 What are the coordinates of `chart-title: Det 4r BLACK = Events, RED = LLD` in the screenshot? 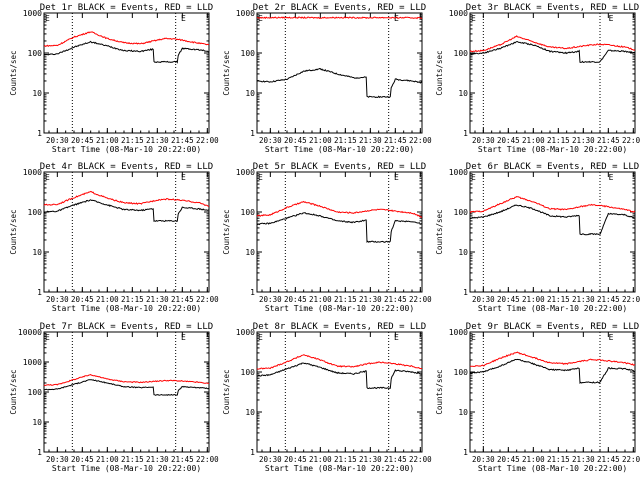 It's located at (126, 167).